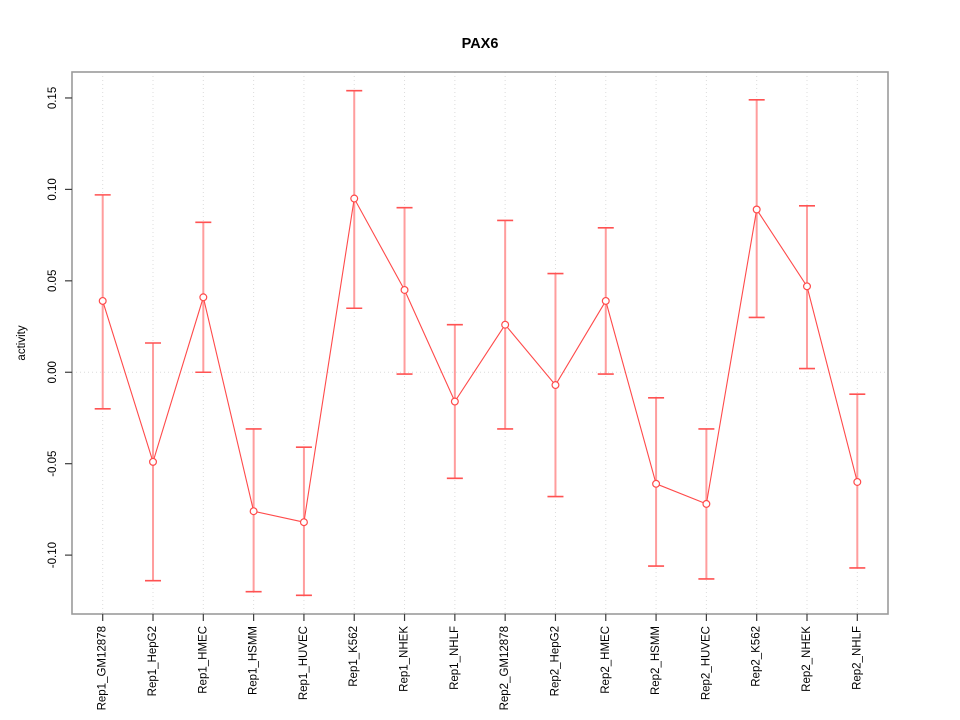 This screenshot has height=720, width=960. I want to click on x-tick-label: Rep2_HepG2, so click(555, 661).